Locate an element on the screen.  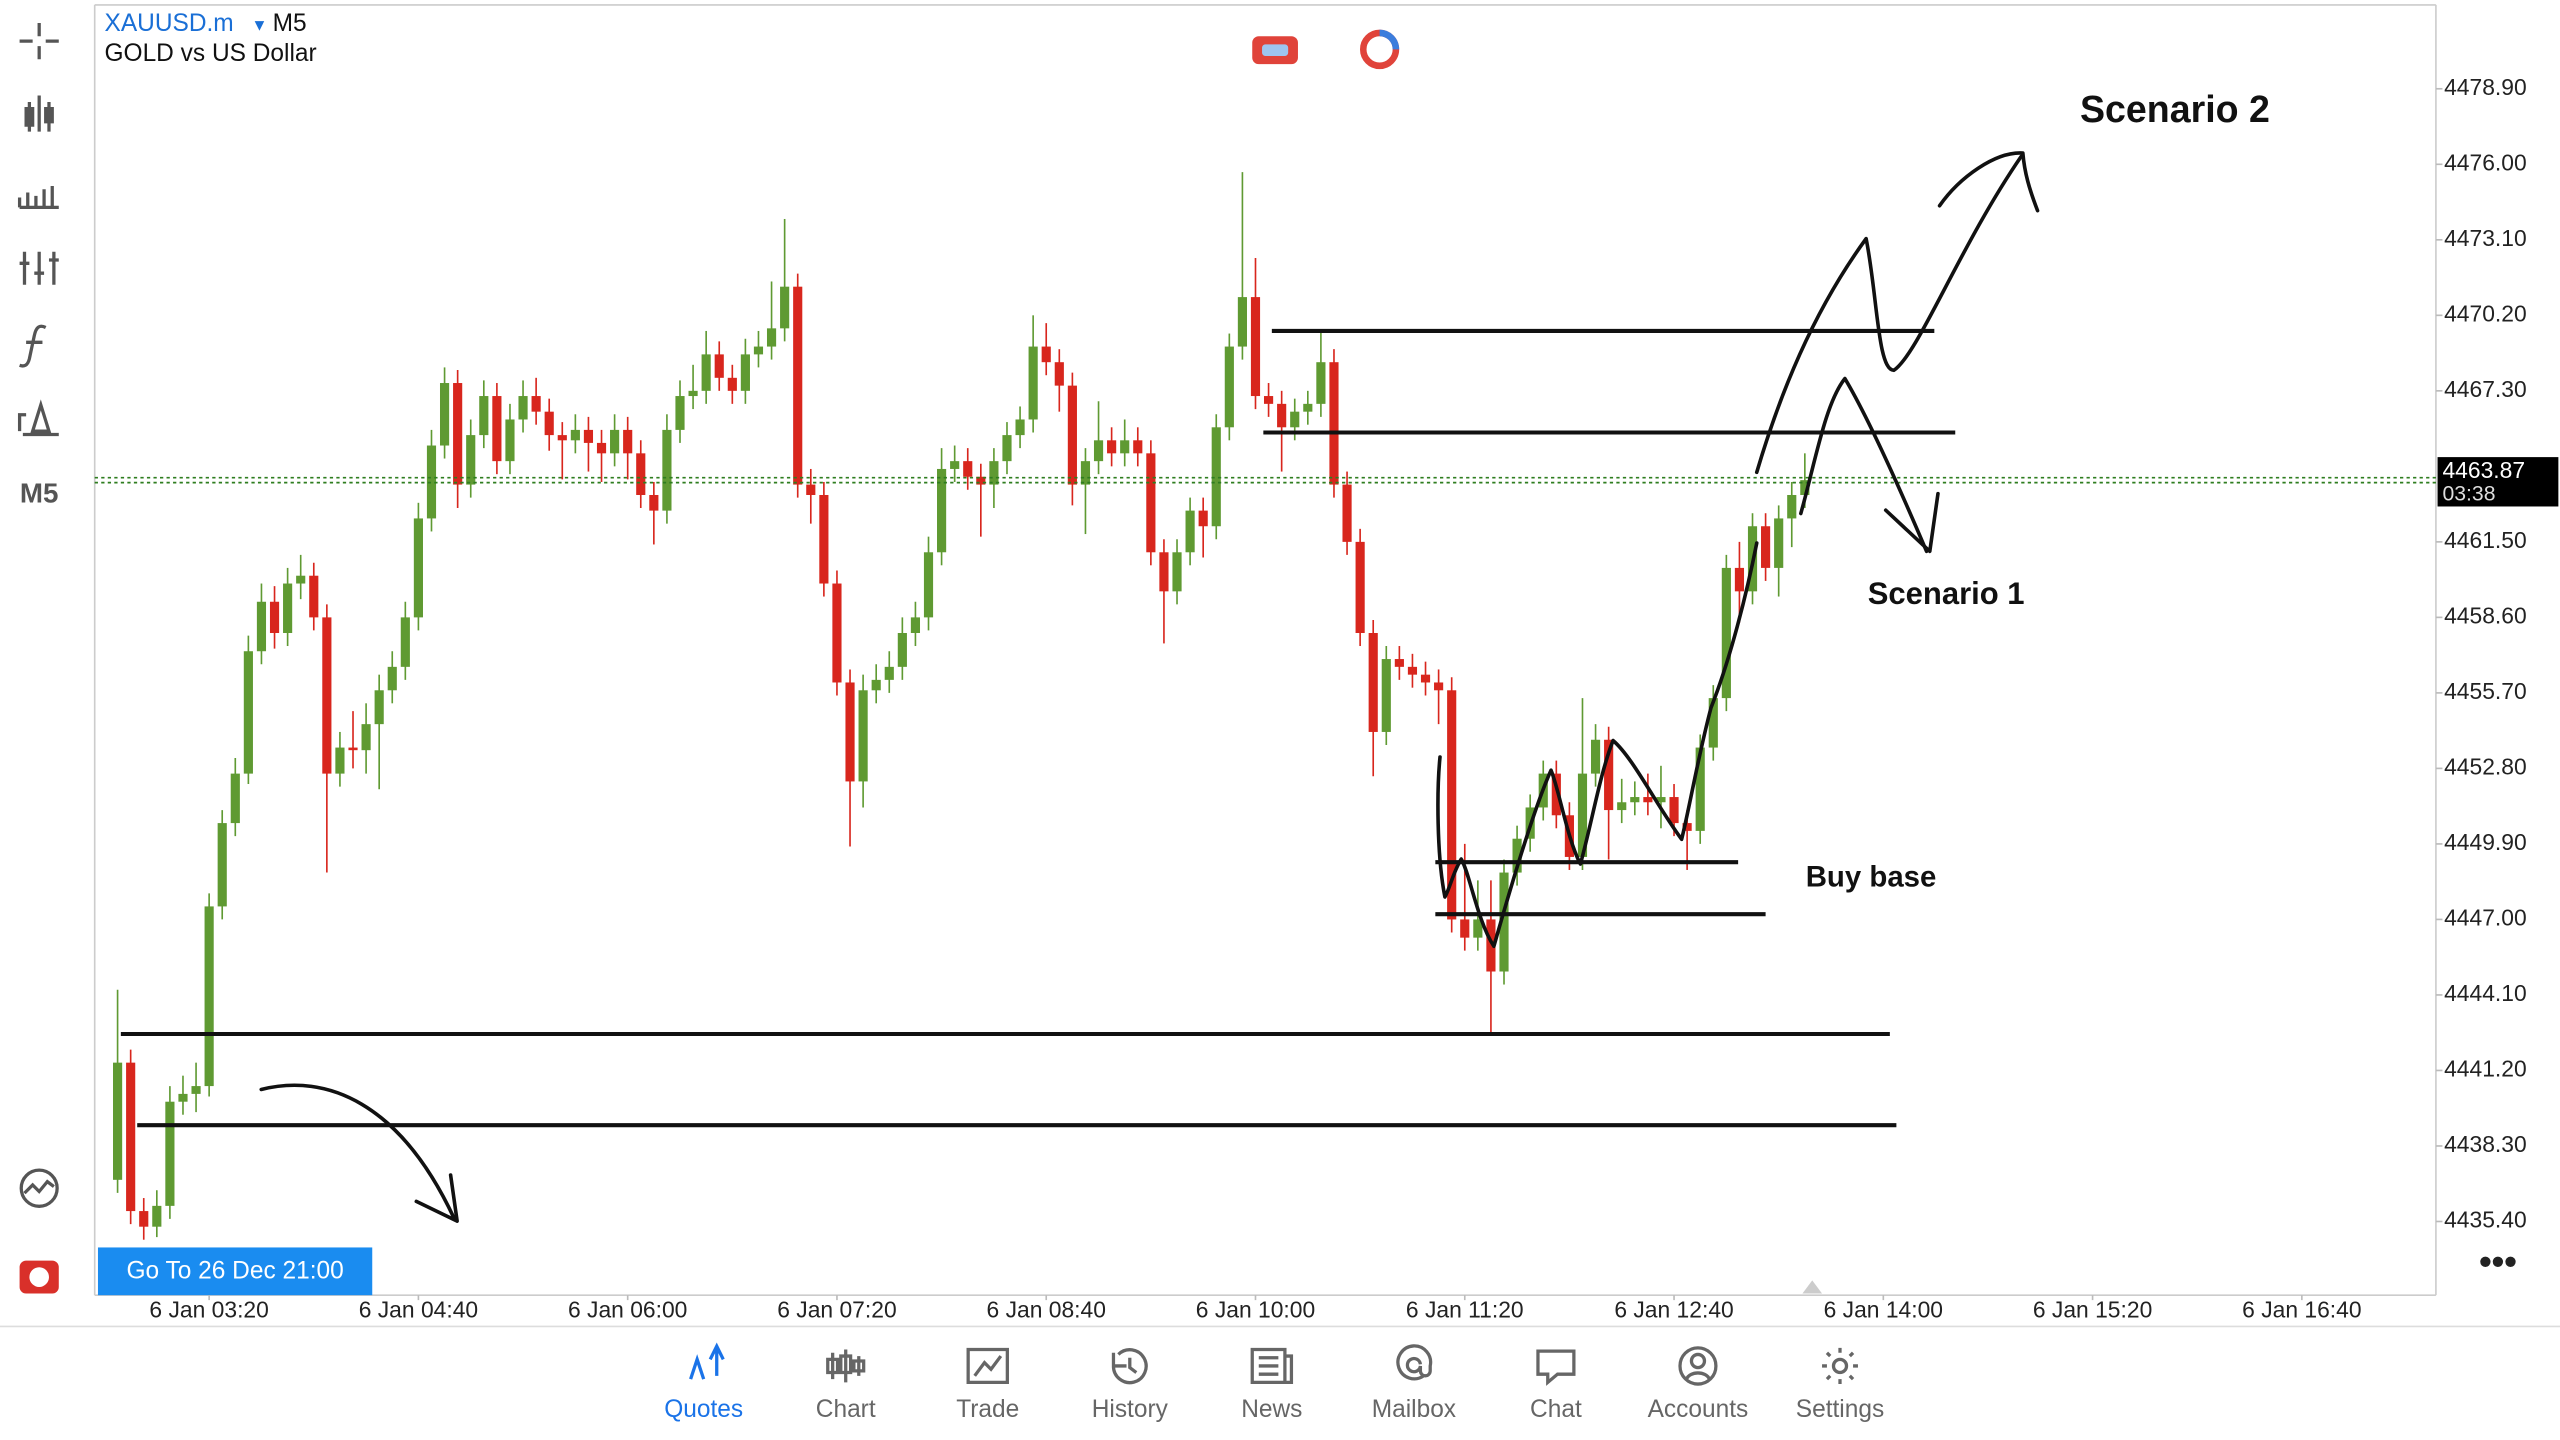
indicators-icon is located at coordinates (38, 197).